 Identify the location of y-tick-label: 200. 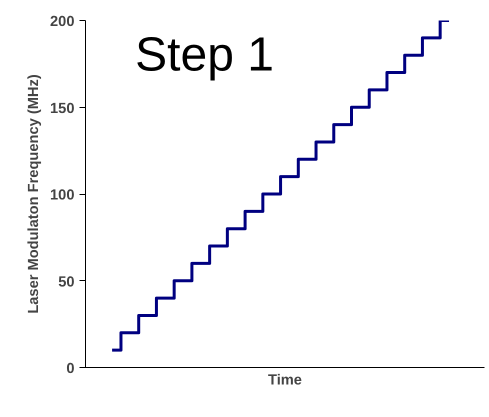
(62, 22).